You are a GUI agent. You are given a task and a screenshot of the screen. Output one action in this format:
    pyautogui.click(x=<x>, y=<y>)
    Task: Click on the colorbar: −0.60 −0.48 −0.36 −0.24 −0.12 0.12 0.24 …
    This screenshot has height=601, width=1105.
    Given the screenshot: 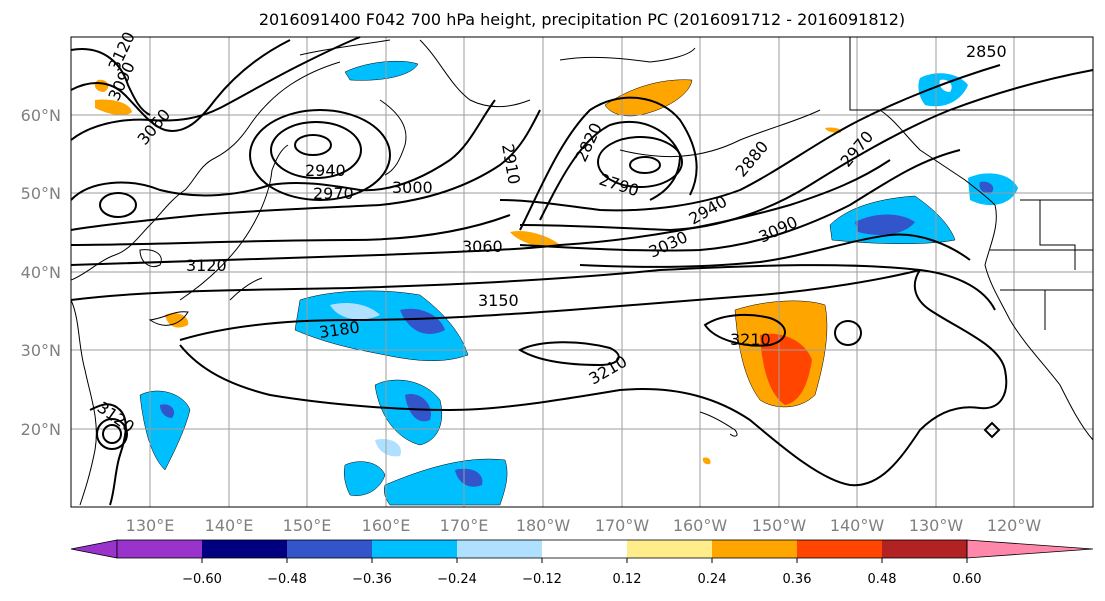 What is the action you would take?
    pyautogui.click(x=582, y=563)
    